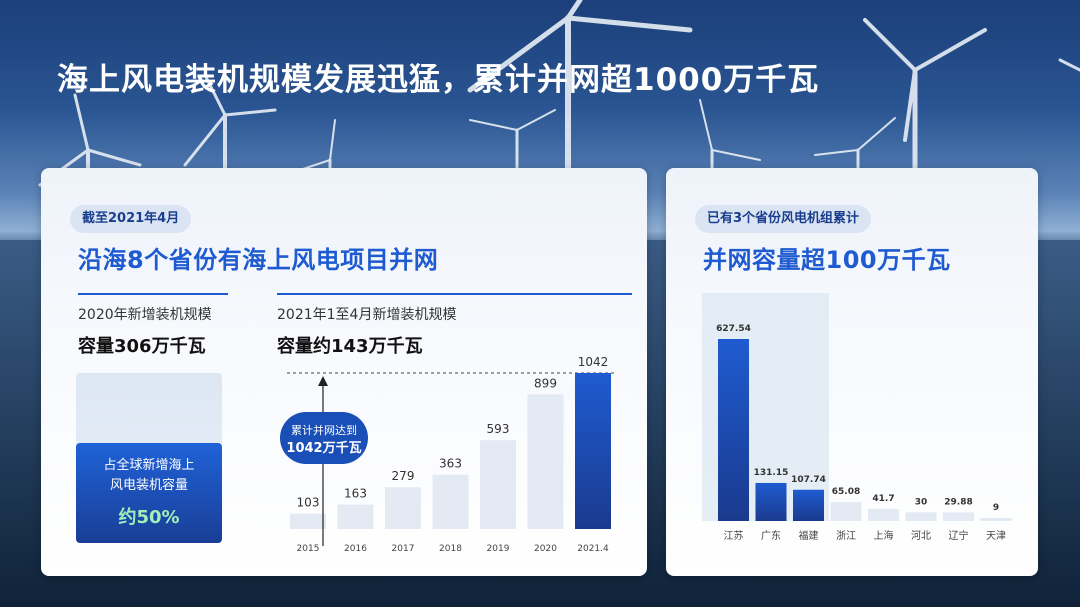 Image resolution: width=1080 pixels, height=607 pixels. What do you see at coordinates (498, 429) in the screenshot?
I see `bar-label-2019: 593` at bounding box center [498, 429].